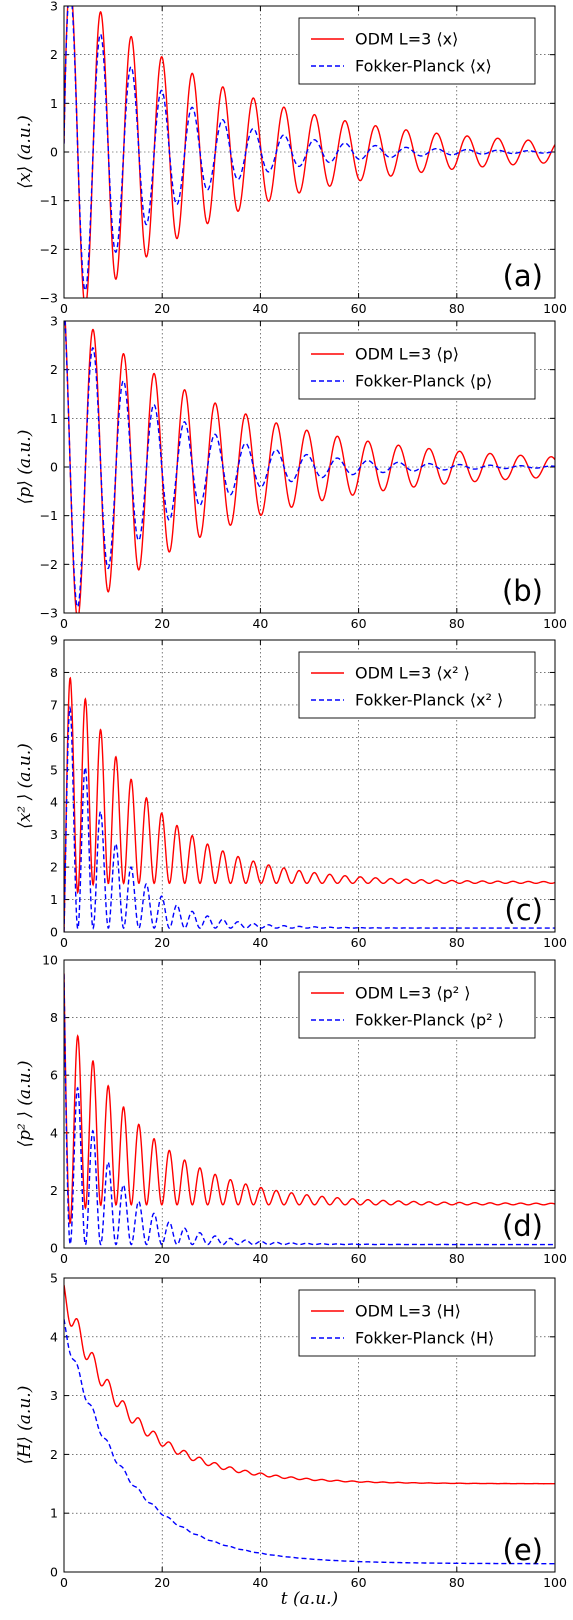  I want to click on legend-entry: Fokker-Planck ⟨x² ⟩, so click(429, 700).